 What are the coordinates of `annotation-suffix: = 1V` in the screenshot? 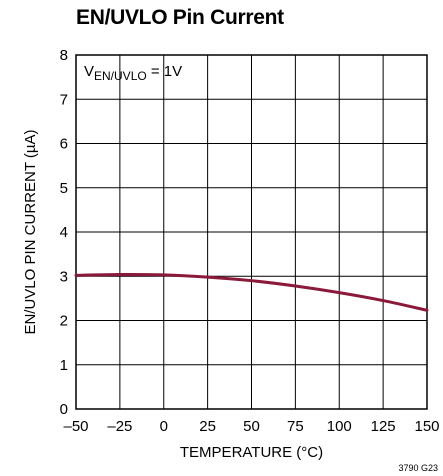 It's located at (164, 71).